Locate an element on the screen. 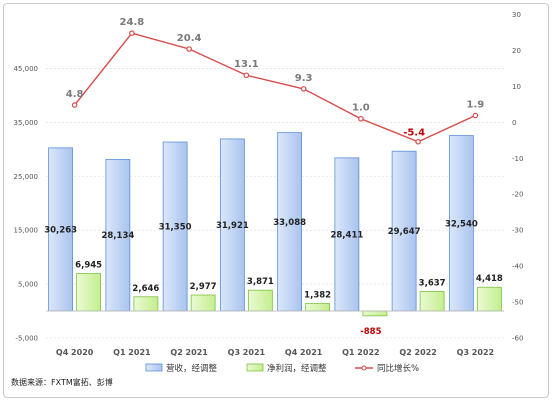 The width and height of the screenshot is (554, 403). legend-swatch-revenue is located at coordinates (154, 367).